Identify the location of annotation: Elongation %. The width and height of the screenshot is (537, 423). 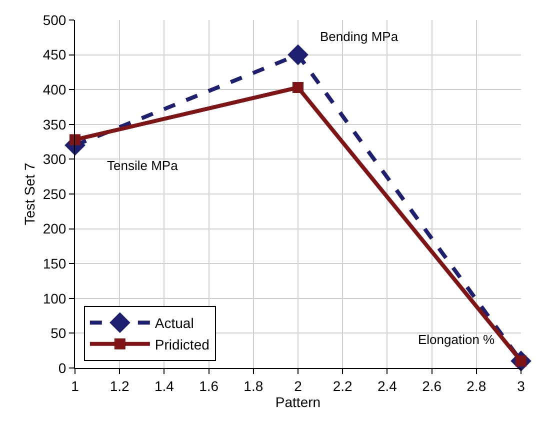
(457, 339).